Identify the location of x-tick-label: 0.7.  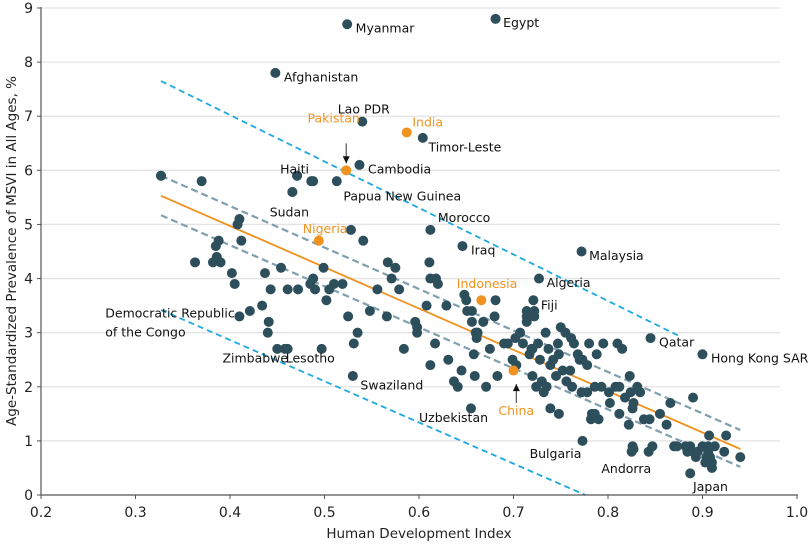
(513, 513).